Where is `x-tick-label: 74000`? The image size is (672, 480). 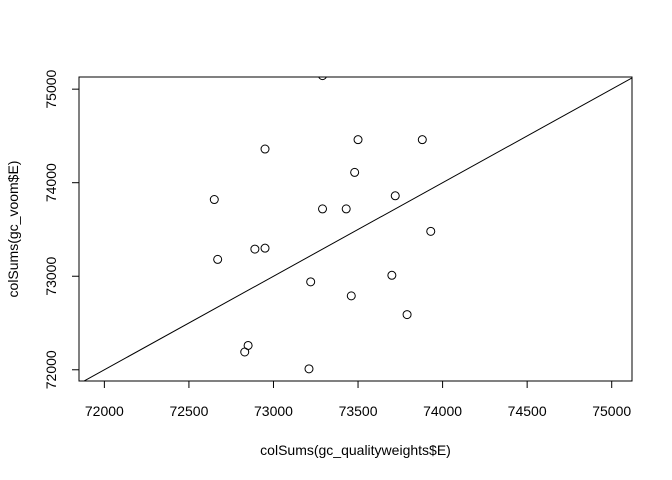 x-tick-label: 74000 is located at coordinates (442, 411).